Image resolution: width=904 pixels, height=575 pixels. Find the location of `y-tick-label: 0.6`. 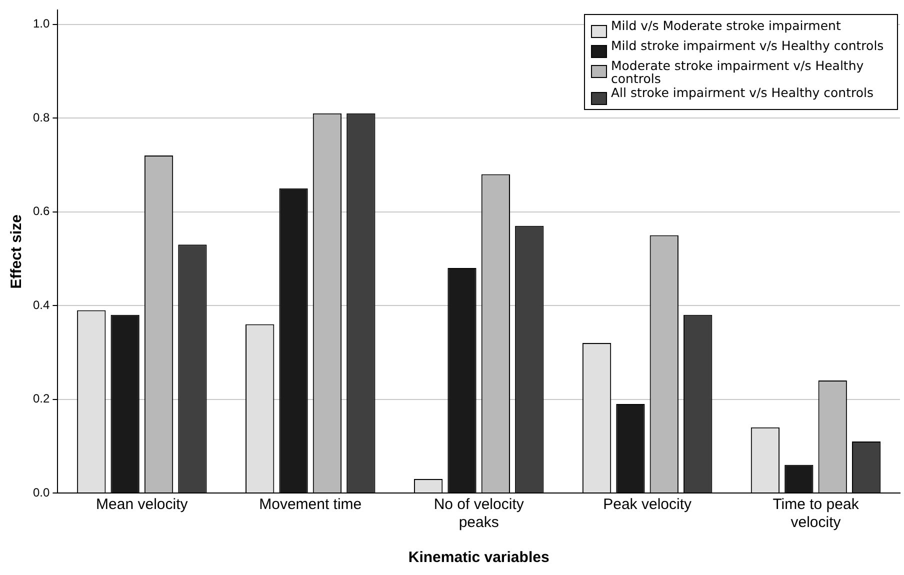

y-tick-label: 0.6 is located at coordinates (41, 211).